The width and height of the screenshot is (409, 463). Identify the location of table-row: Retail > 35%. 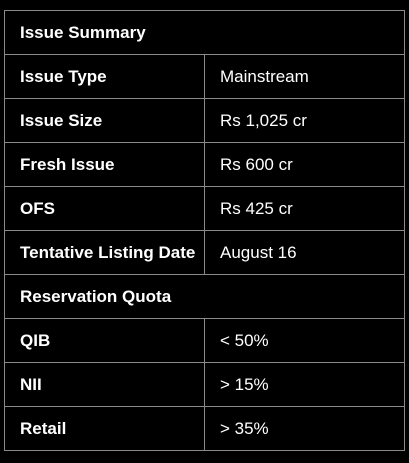
(204, 428).